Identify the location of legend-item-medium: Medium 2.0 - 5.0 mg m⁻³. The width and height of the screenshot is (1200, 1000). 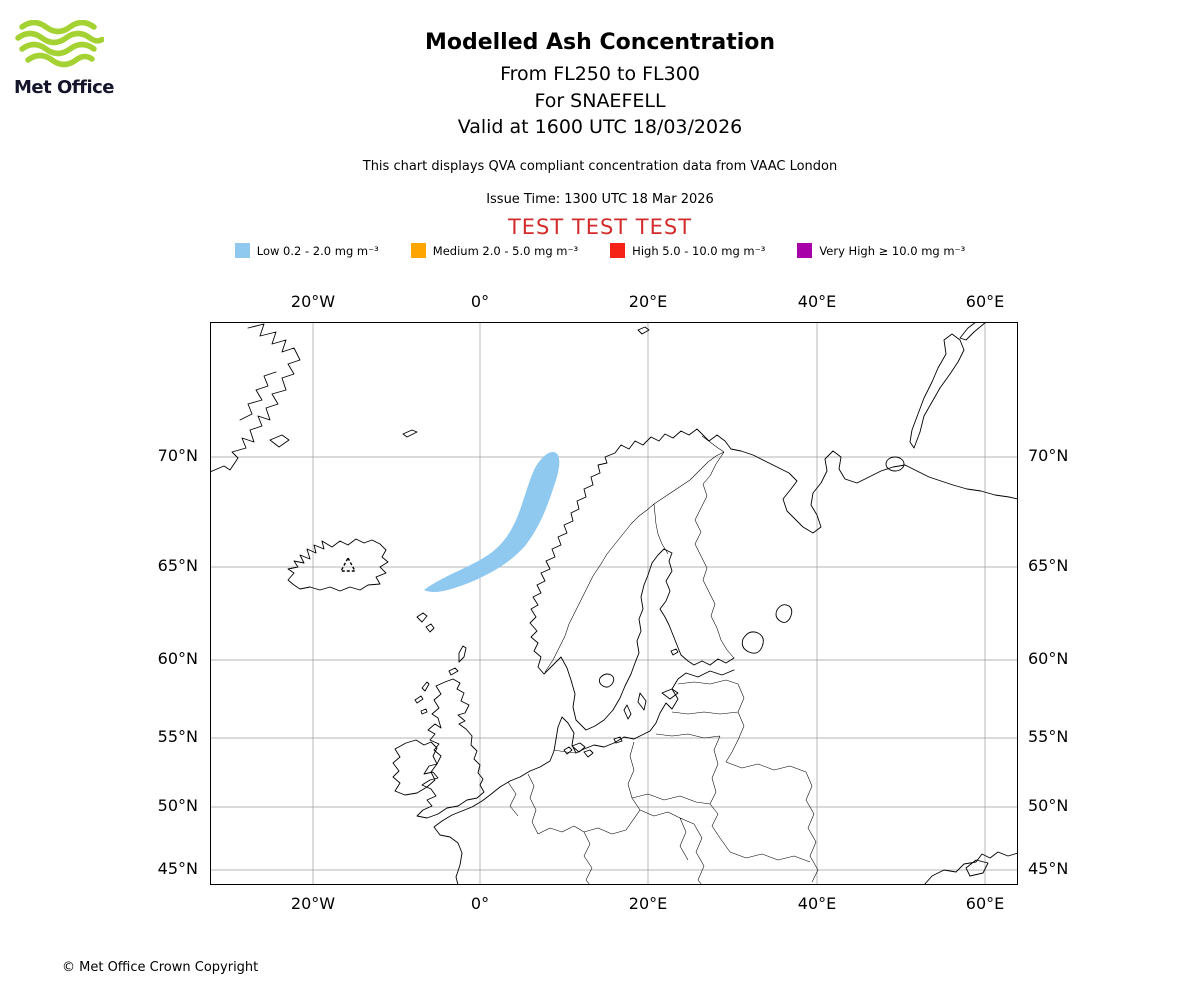
(494, 250).